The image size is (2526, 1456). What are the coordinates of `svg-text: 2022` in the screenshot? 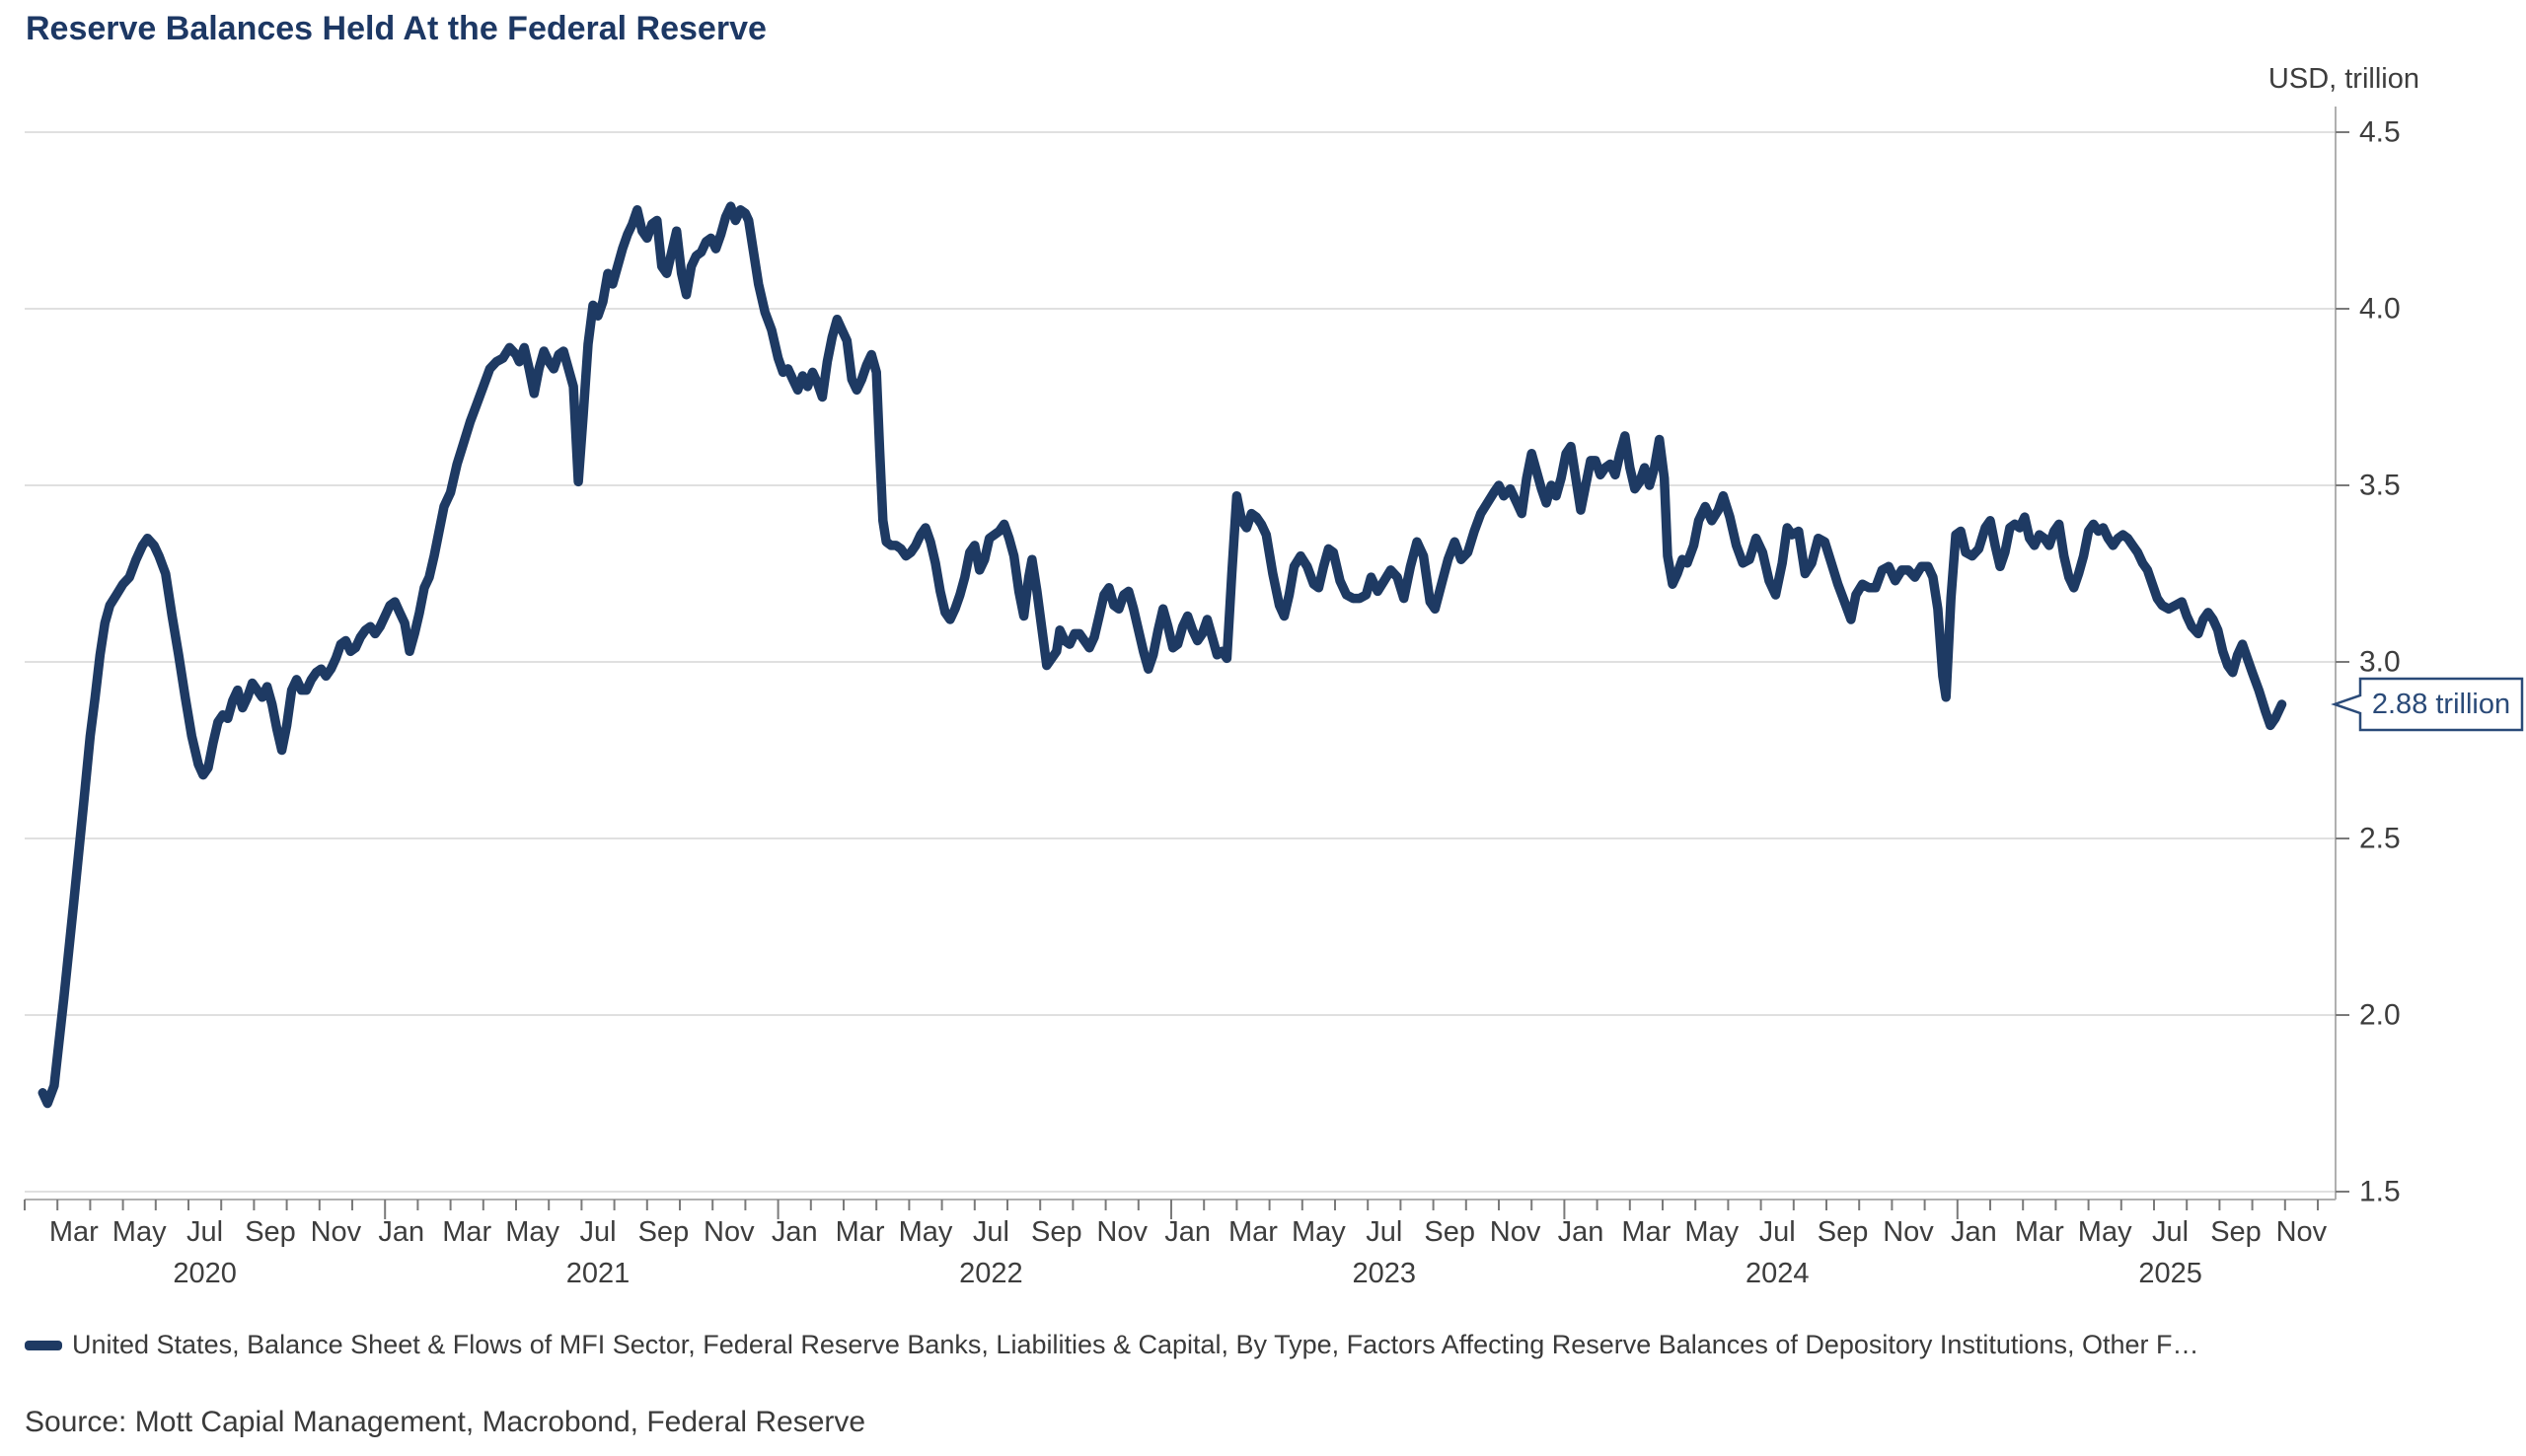 It's located at (991, 1273).